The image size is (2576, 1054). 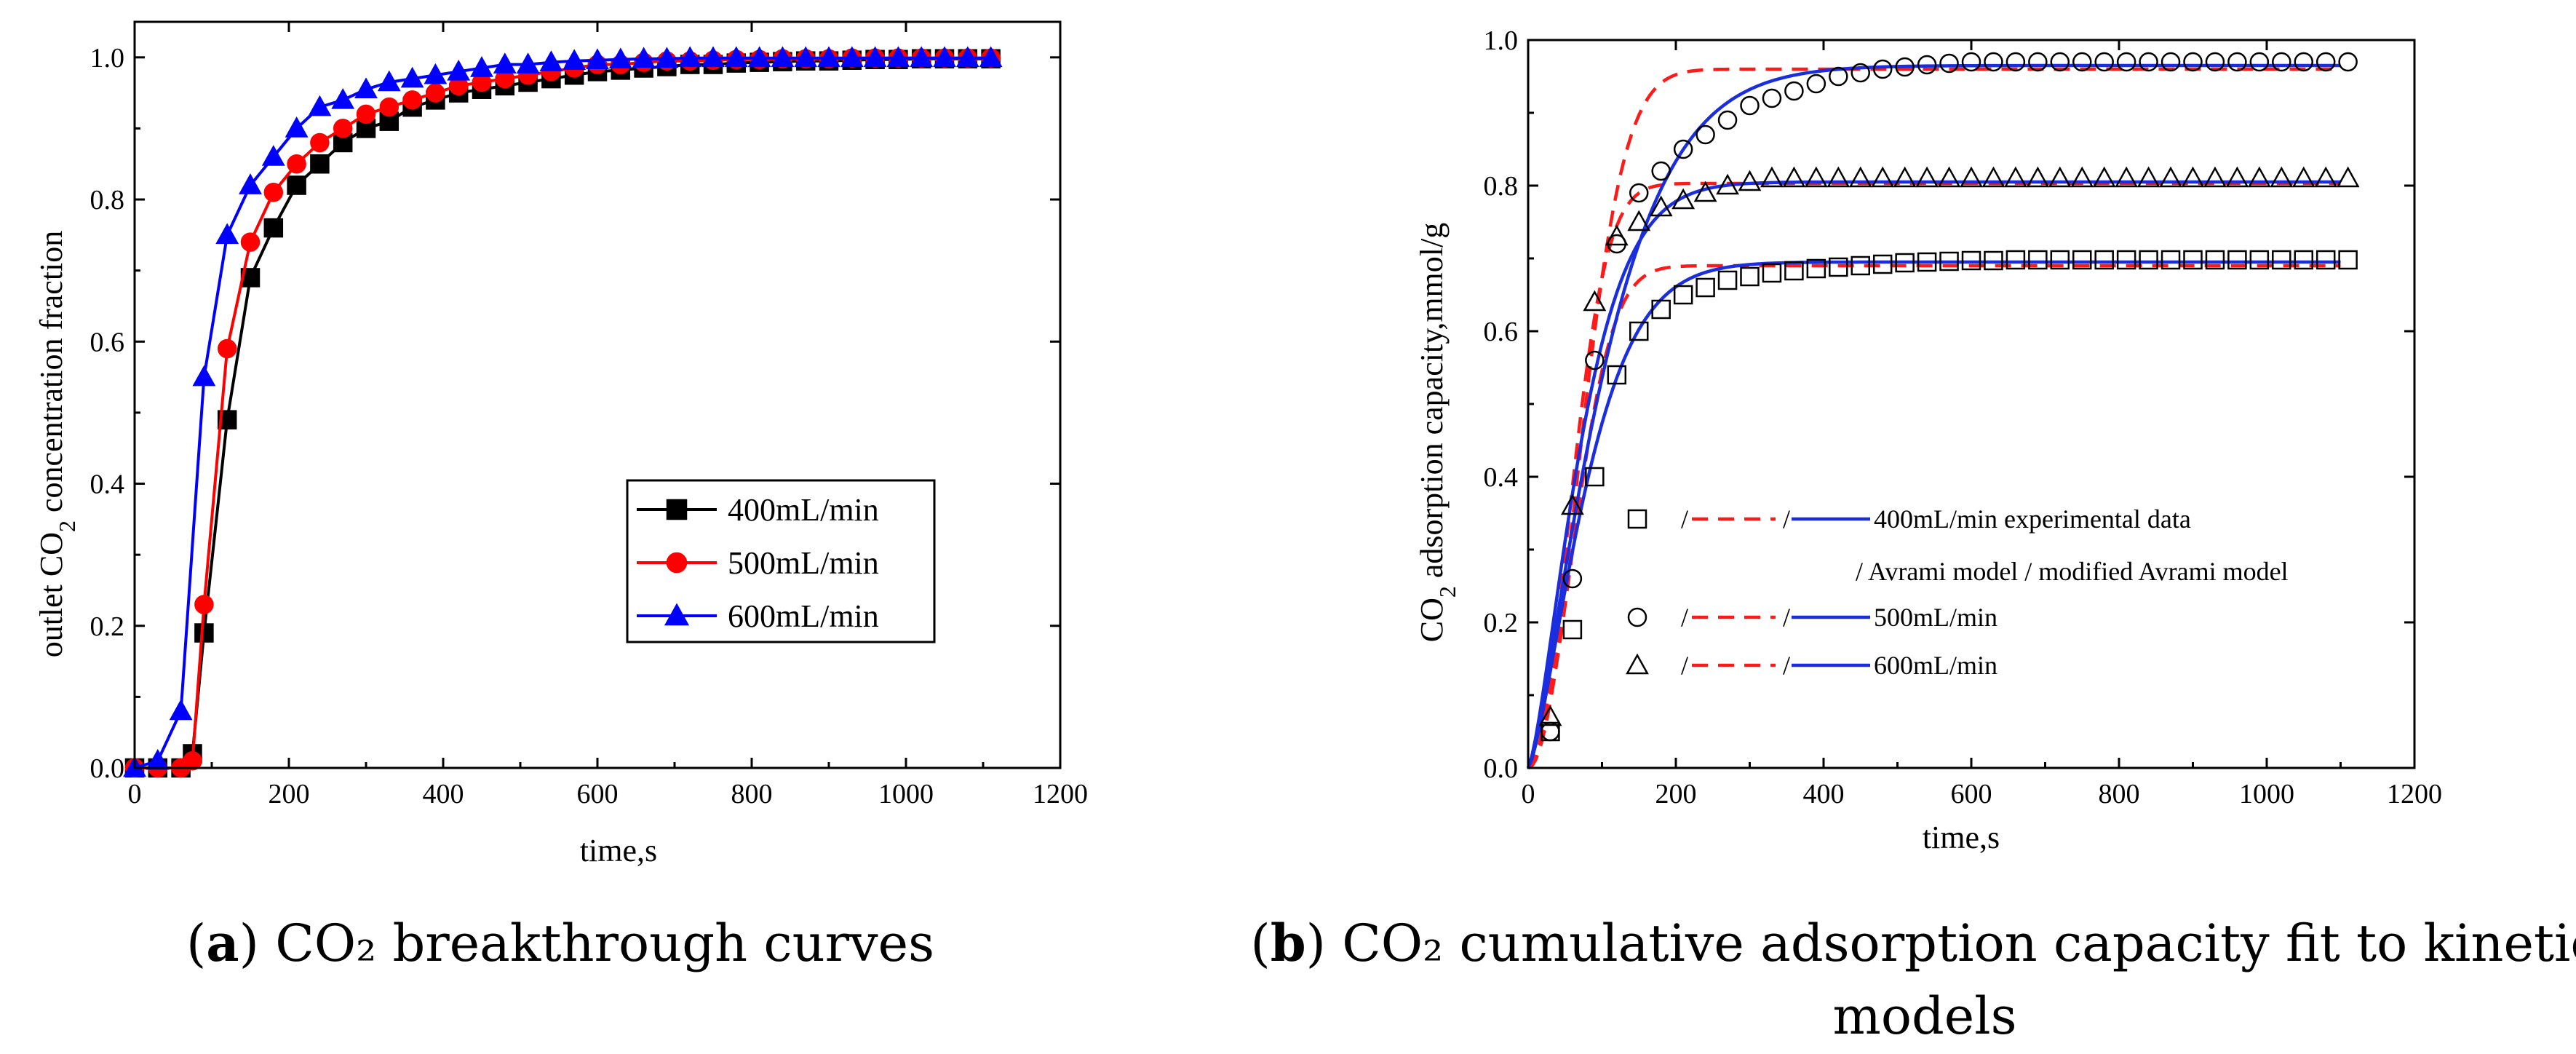 What do you see at coordinates (596, 943) in the screenshot?
I see `caption-a-text: CO₂ breakthrough curves` at bounding box center [596, 943].